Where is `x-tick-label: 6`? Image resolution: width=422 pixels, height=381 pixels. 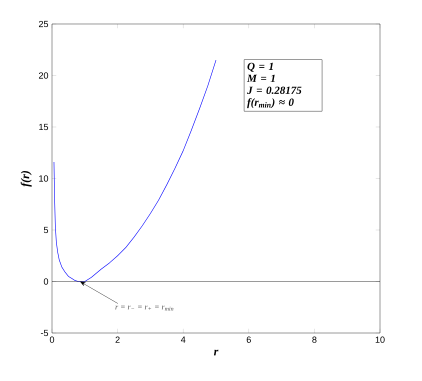 x-tick-label: 6 is located at coordinates (248, 339).